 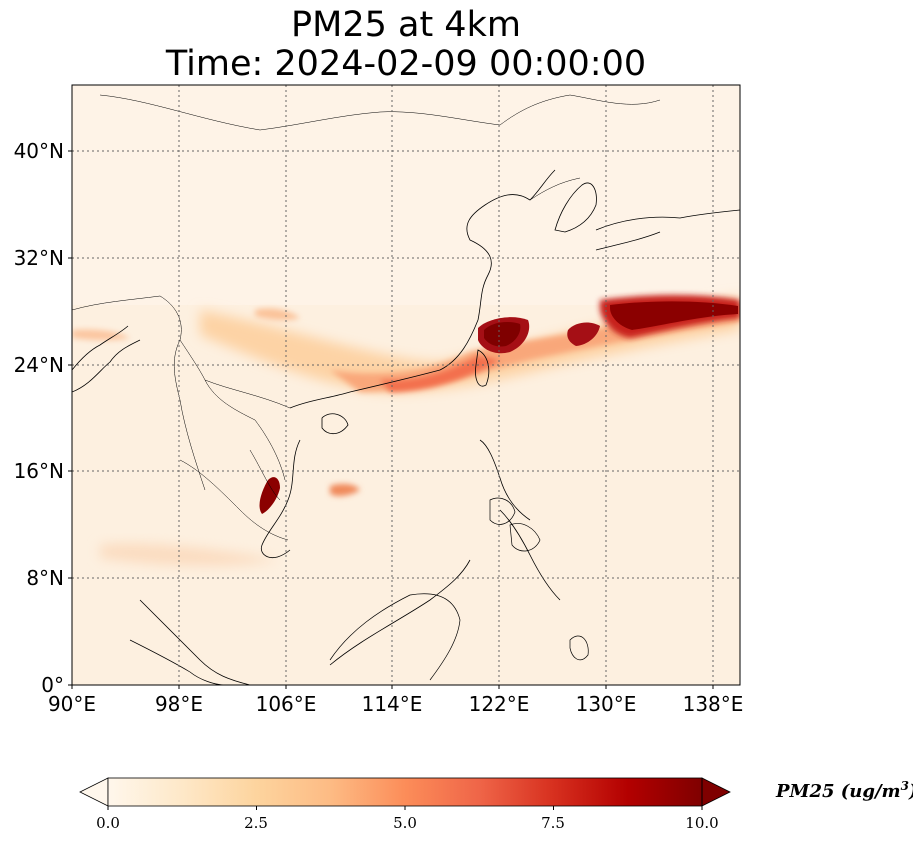 I want to click on colorbar-tick-label: 7.5, so click(x=553, y=823).